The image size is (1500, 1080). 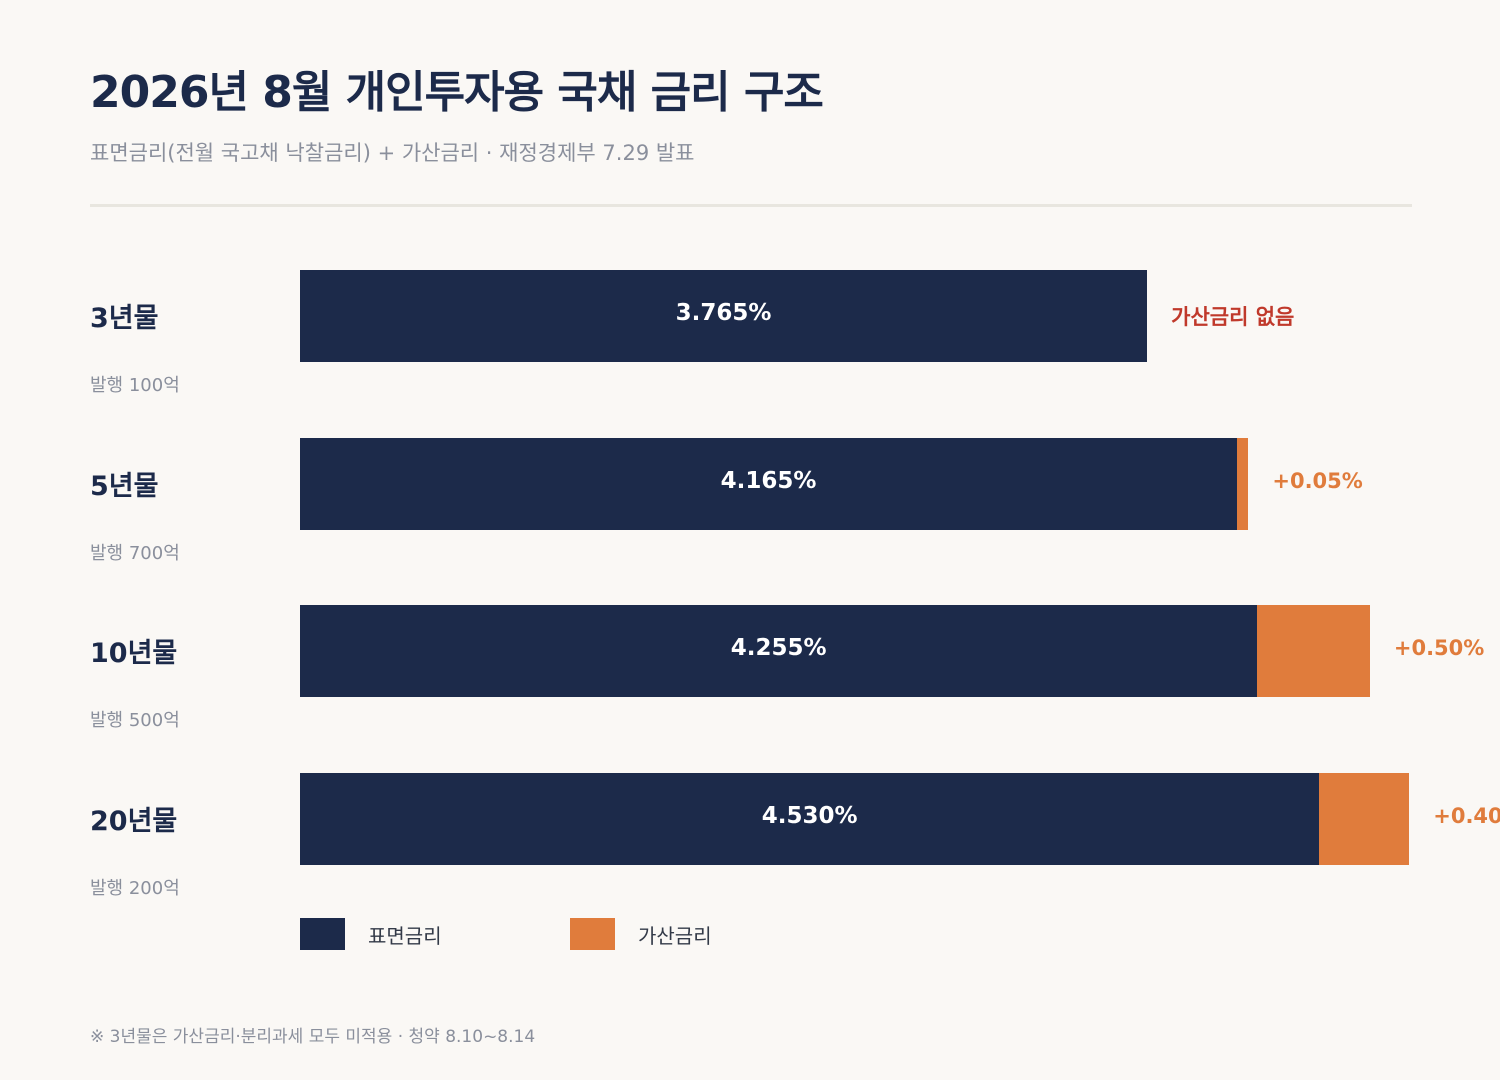 I want to click on row-label: 10년물, so click(x=134, y=653).